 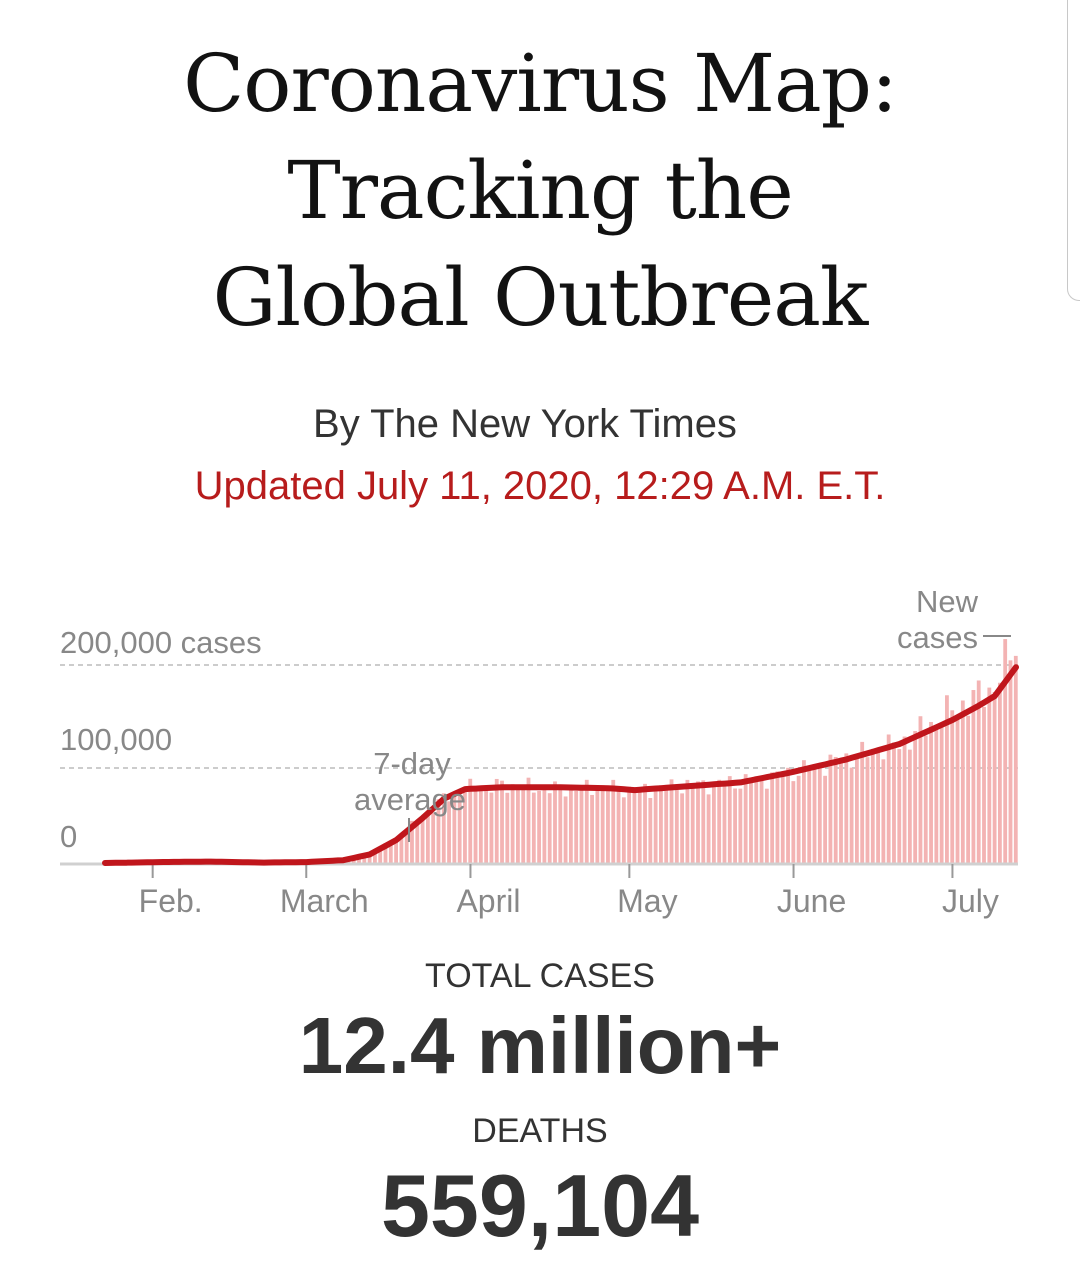 I want to click on total-cases-value: 12.4 million+, so click(x=540, y=1045).